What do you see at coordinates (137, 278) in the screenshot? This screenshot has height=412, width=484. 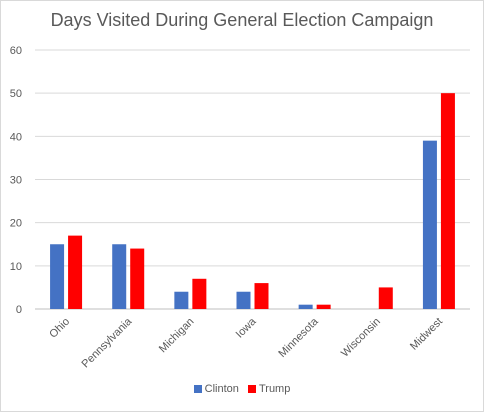 I see `bar-trump-pennsylvania` at bounding box center [137, 278].